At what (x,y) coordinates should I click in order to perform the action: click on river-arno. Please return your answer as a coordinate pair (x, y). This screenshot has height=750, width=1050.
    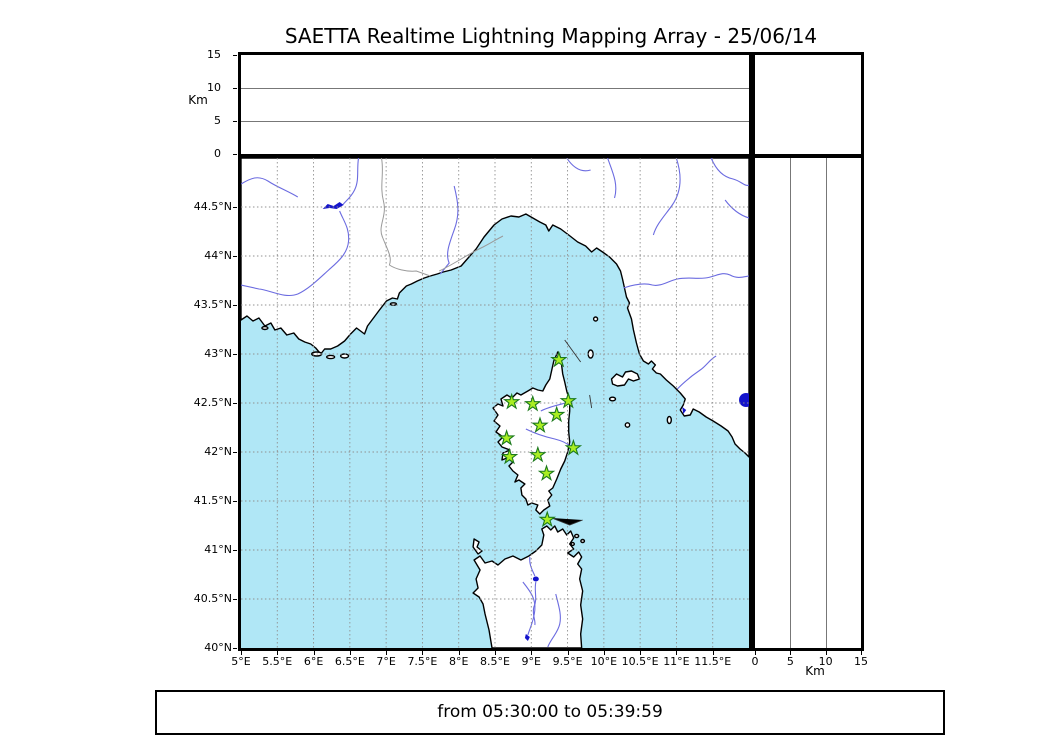
    Looking at the image, I should click on (686, 281).